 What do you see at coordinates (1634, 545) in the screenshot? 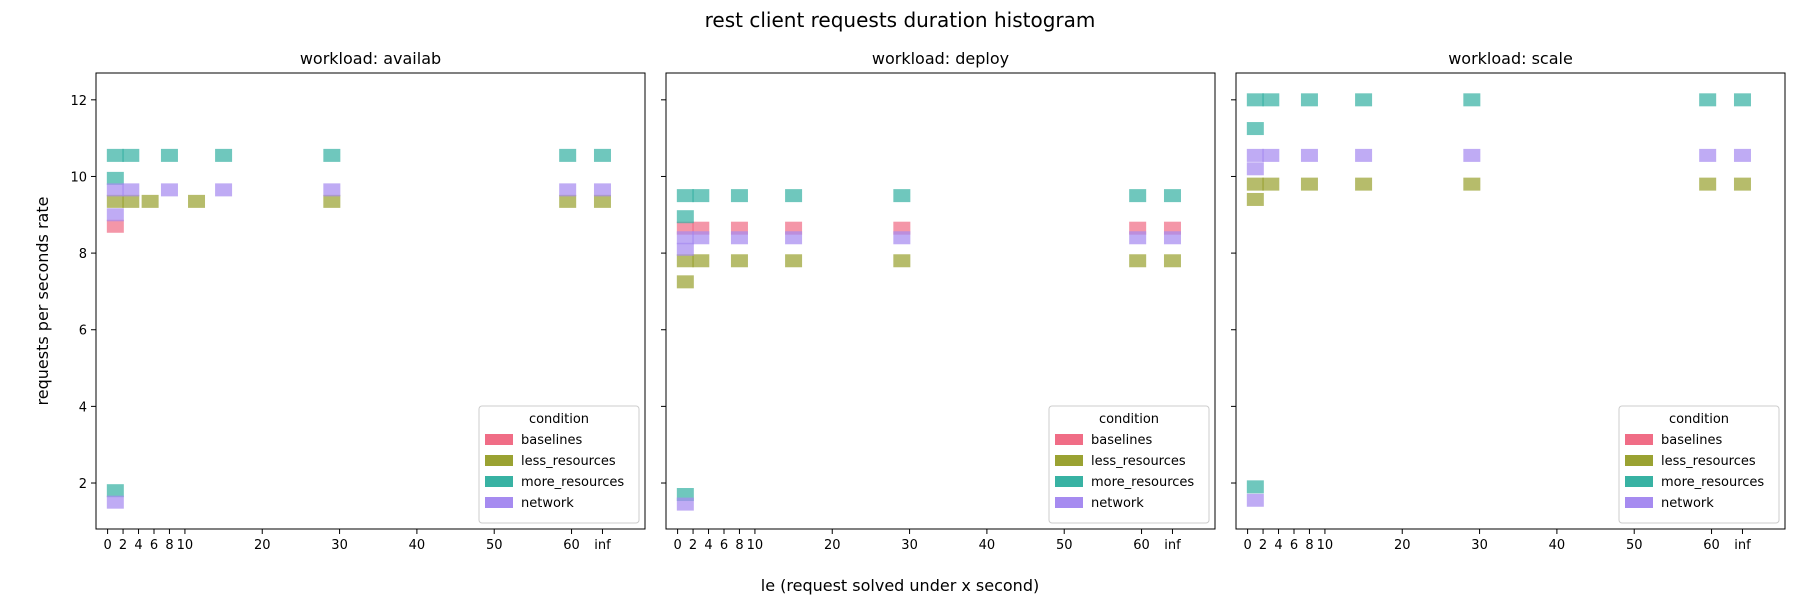
I see `x-tick-label: 50` at bounding box center [1634, 545].